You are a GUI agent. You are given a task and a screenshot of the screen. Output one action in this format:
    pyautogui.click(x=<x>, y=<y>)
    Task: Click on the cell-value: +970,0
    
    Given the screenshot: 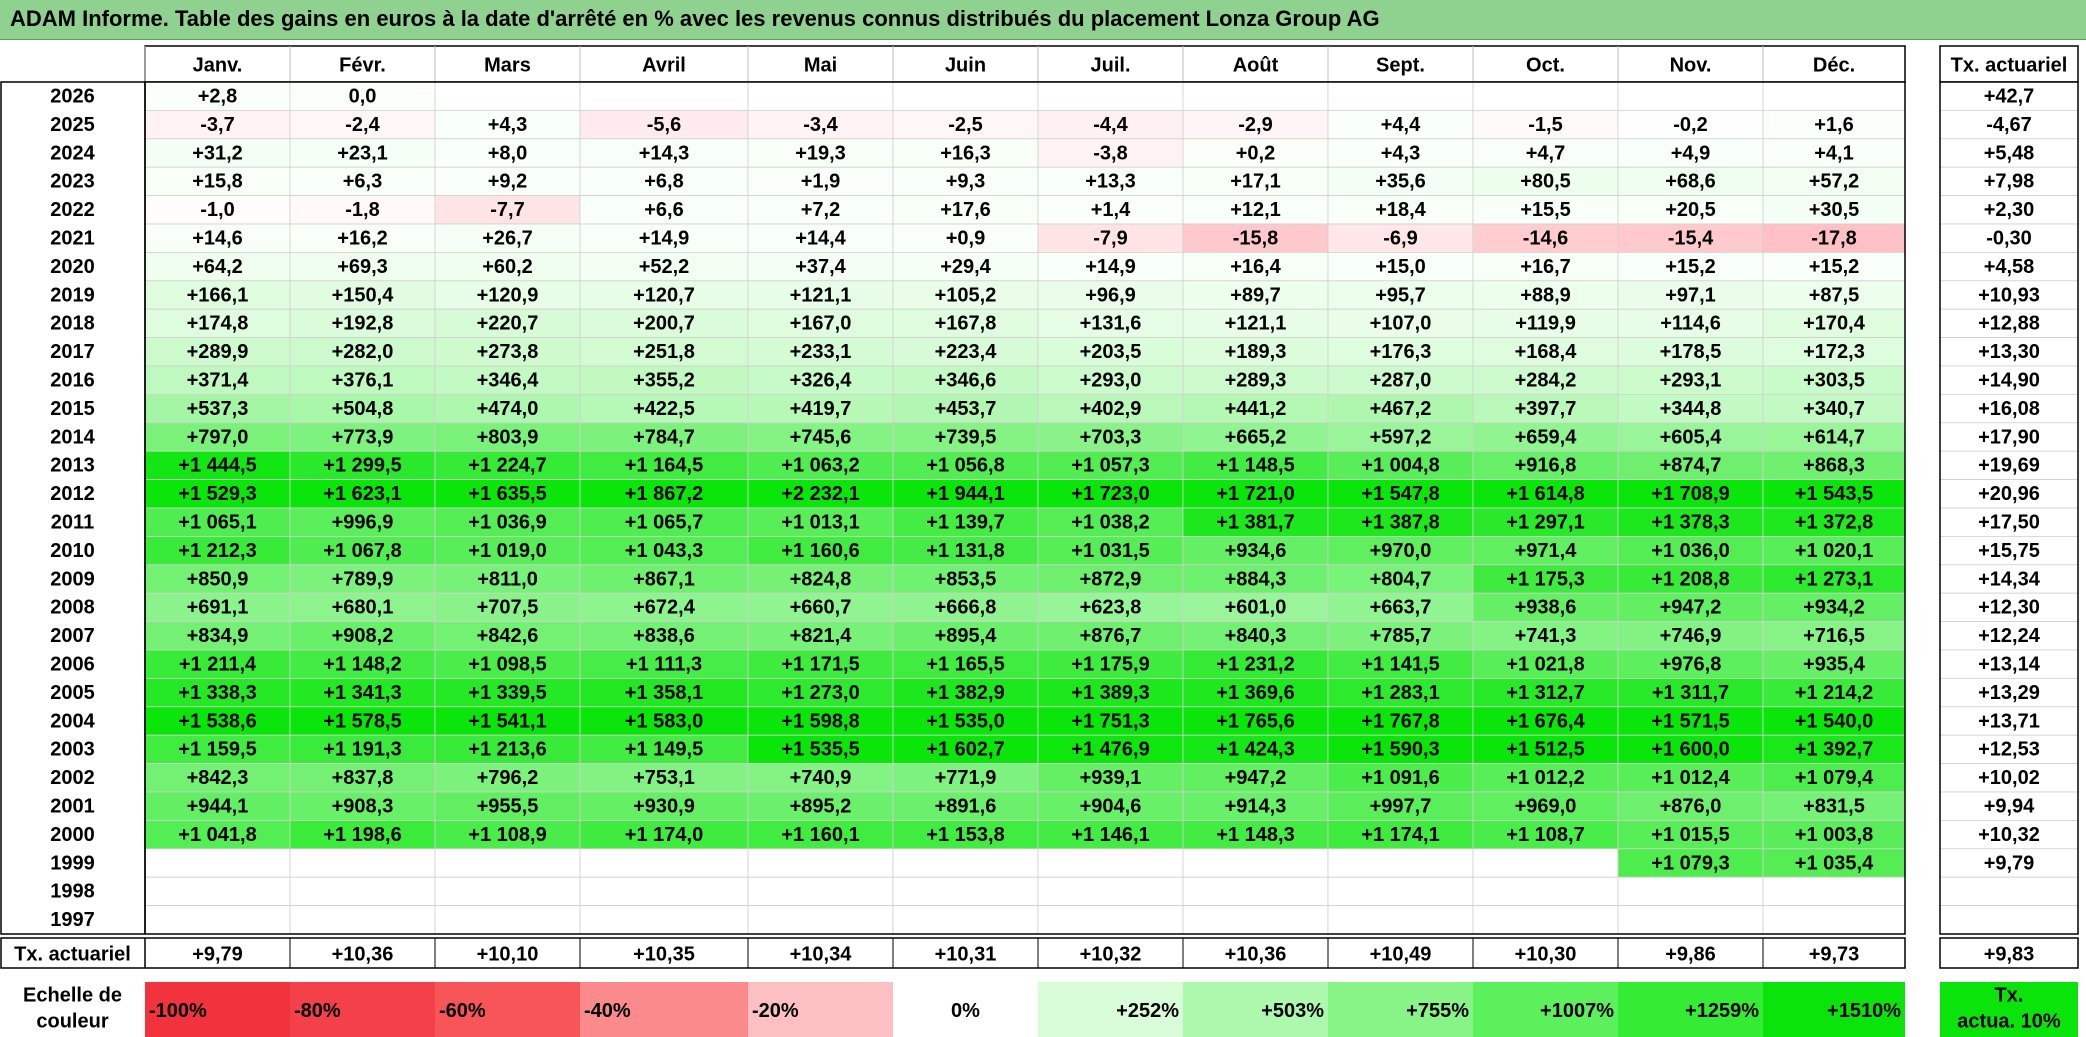 What is the action you would take?
    pyautogui.click(x=1401, y=551)
    